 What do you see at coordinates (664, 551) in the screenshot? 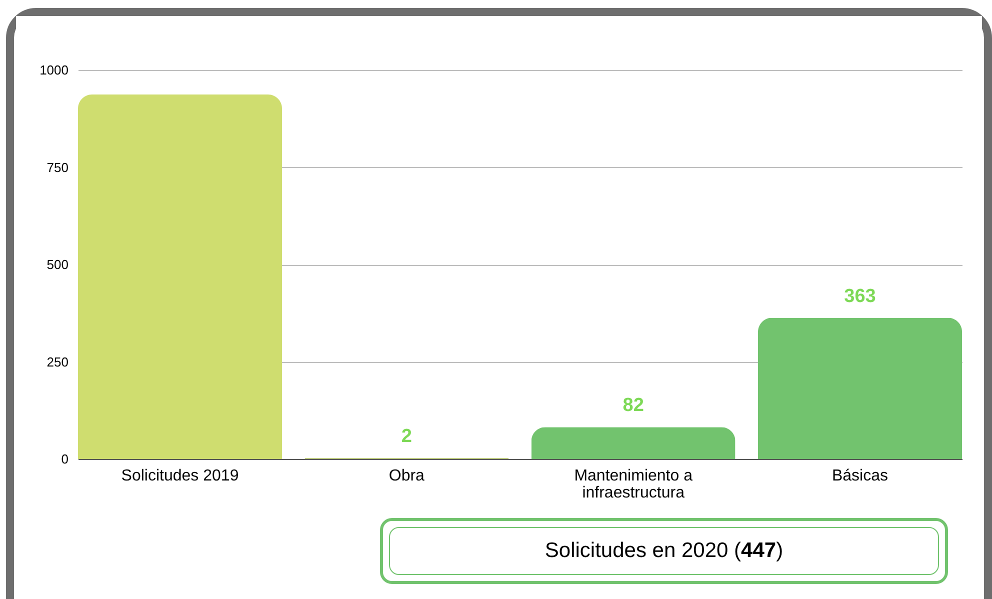
I see `text: Solicitudes en 2020 (447)` at bounding box center [664, 551].